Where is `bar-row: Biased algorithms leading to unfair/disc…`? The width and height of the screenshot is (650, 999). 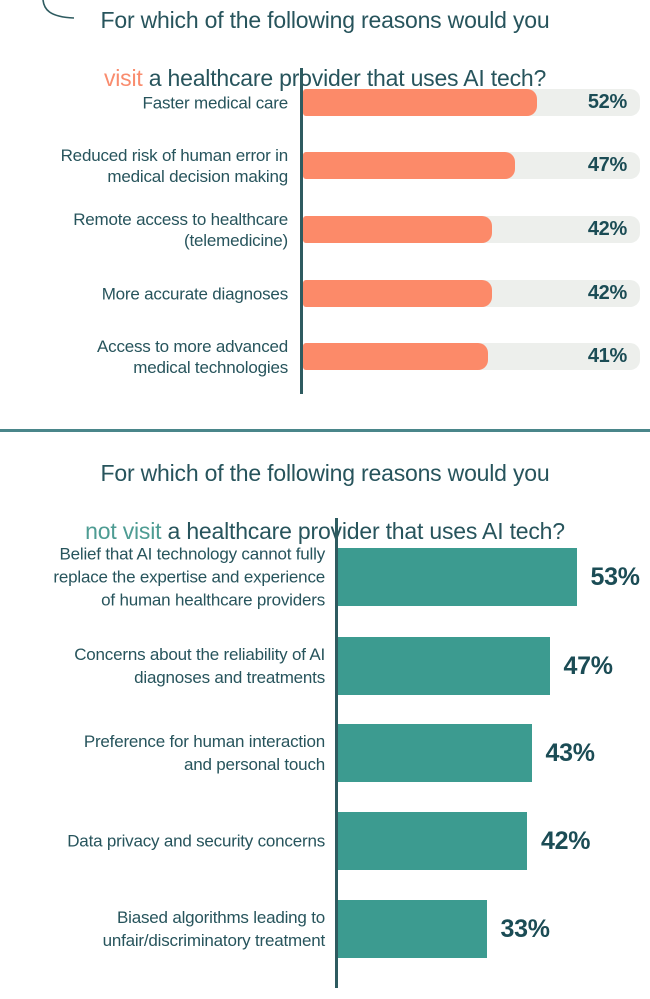 bar-row: Biased algorithms leading to unfair/disc… is located at coordinates (325, 929).